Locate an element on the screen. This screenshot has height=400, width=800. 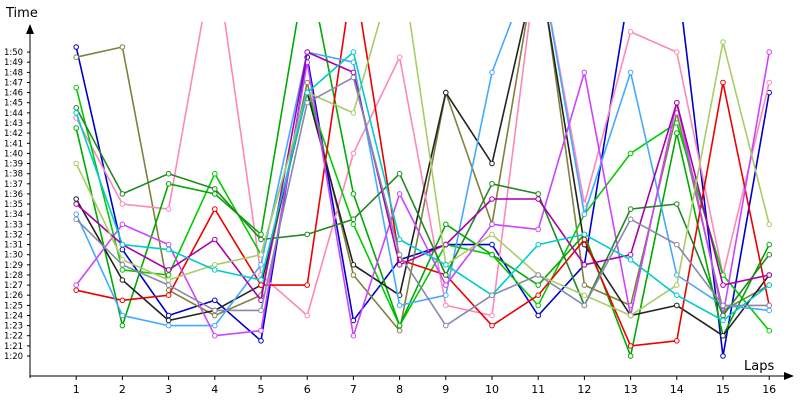
y-tick-label: 1:20 is located at coordinates (13, 357).